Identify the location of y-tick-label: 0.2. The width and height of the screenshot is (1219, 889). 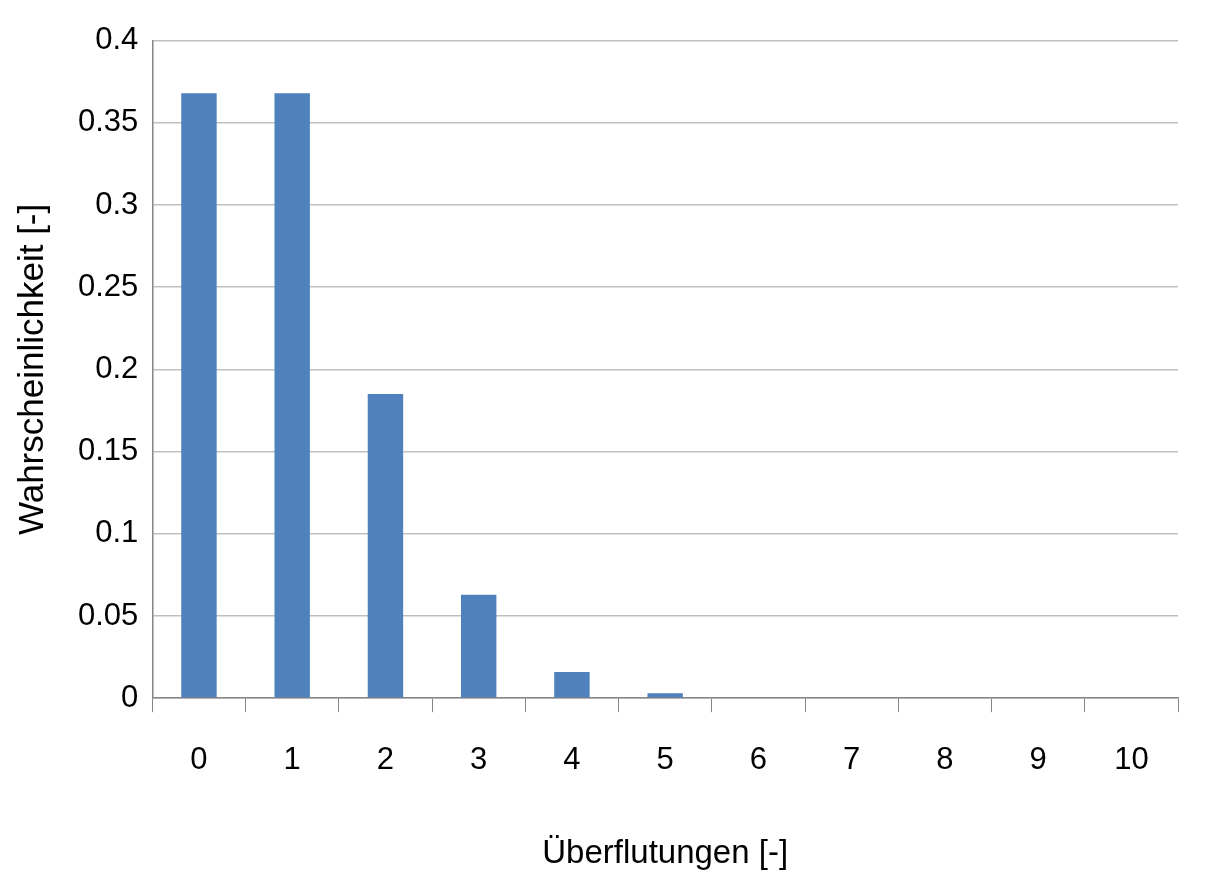
(117, 367).